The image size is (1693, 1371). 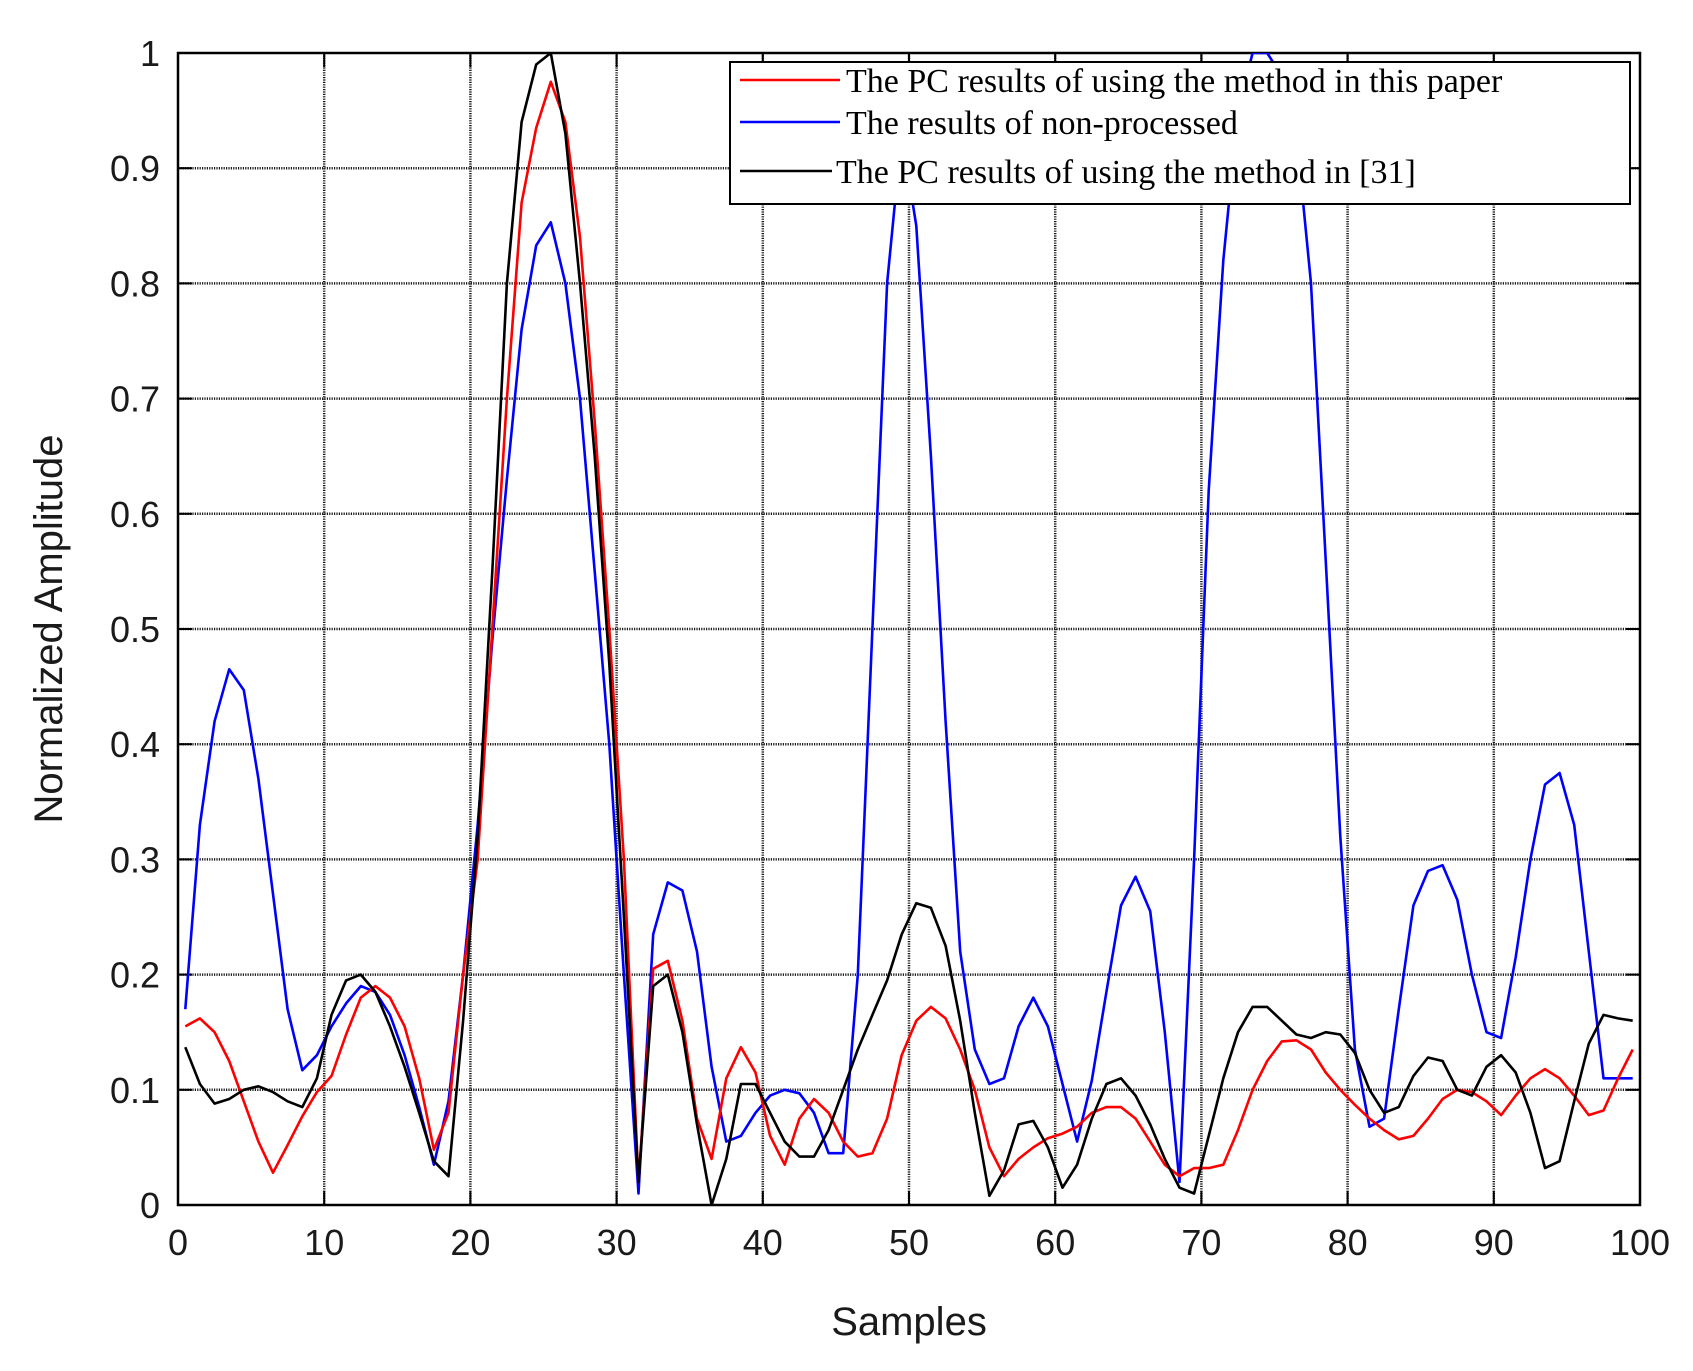 What do you see at coordinates (135, 629) in the screenshot?
I see `y-tick-label: 0.5` at bounding box center [135, 629].